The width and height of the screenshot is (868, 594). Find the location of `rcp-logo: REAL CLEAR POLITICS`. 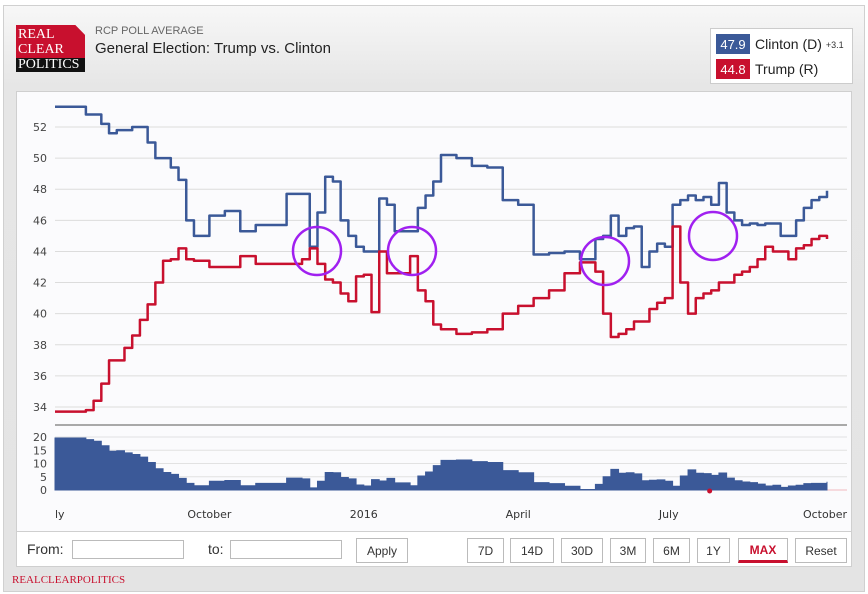

rcp-logo: REAL CLEAR POLITICS is located at coordinates (50, 48).